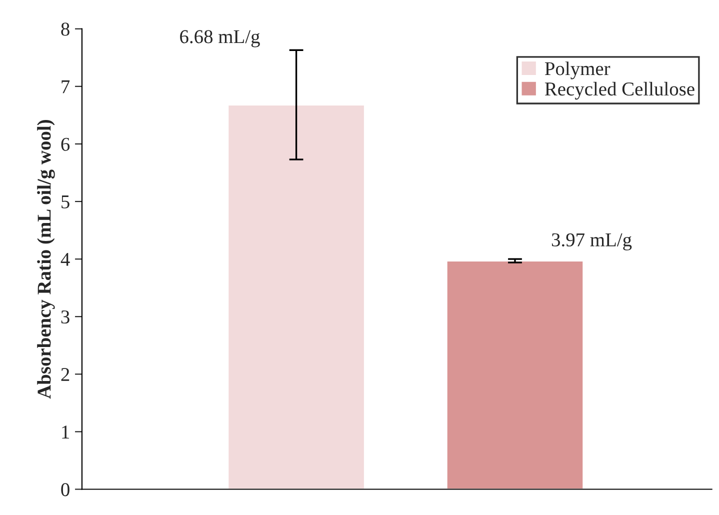 The width and height of the screenshot is (719, 515). I want to click on y-tick-label: 4, so click(65, 259).